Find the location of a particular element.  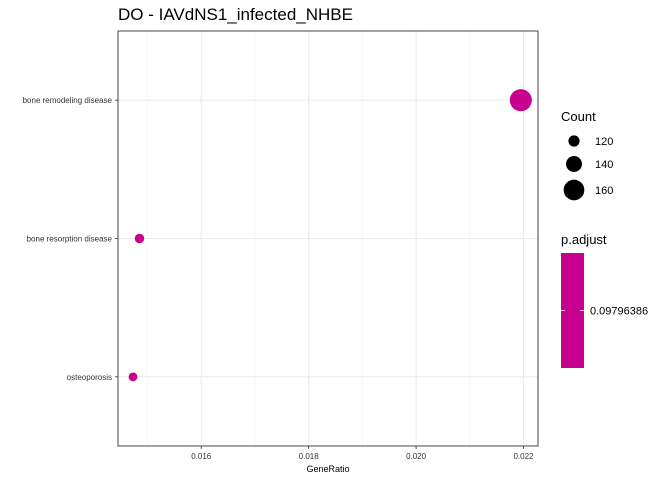

count-legend-label: 140 is located at coordinates (604, 165).